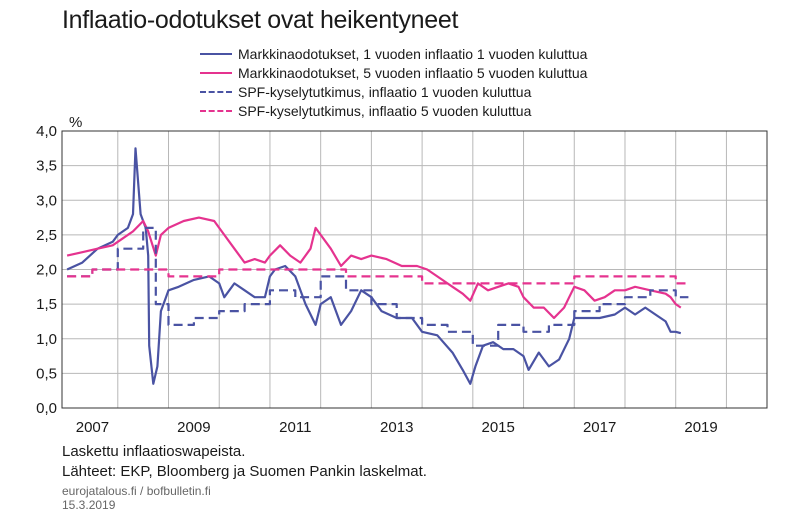 The image size is (800, 523). What do you see at coordinates (154, 451) in the screenshot?
I see `footer-note: Laskettu inflaatioswapeista.` at bounding box center [154, 451].